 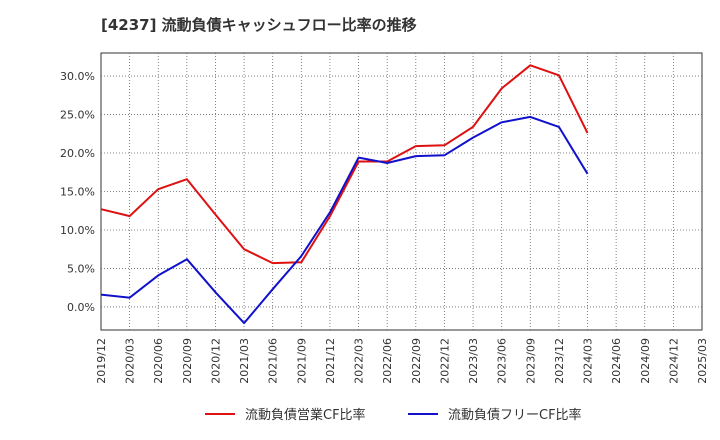 What do you see at coordinates (502, 361) in the screenshot?
I see `x-tick-label: 2023/06` at bounding box center [502, 361].